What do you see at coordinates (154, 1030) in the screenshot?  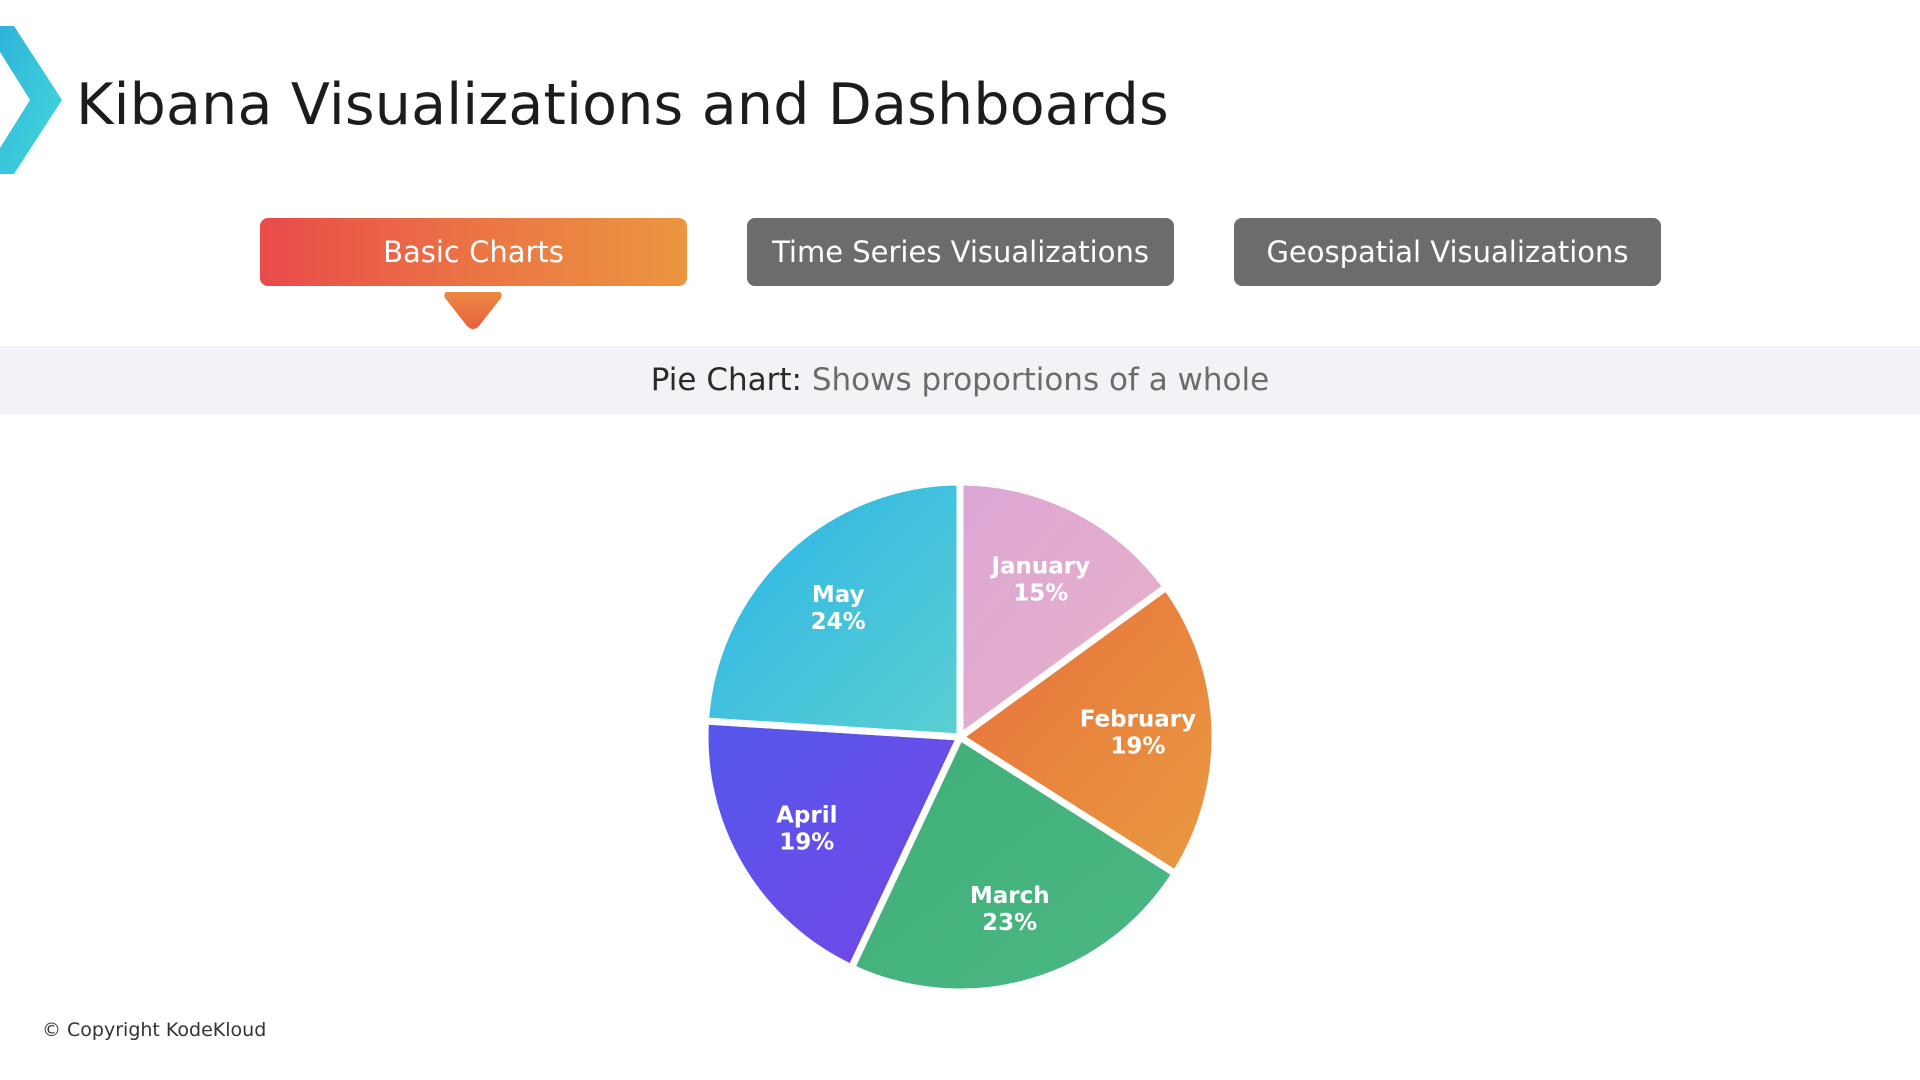 I see `copyright-notice: © Copyright KodeKloud` at bounding box center [154, 1030].